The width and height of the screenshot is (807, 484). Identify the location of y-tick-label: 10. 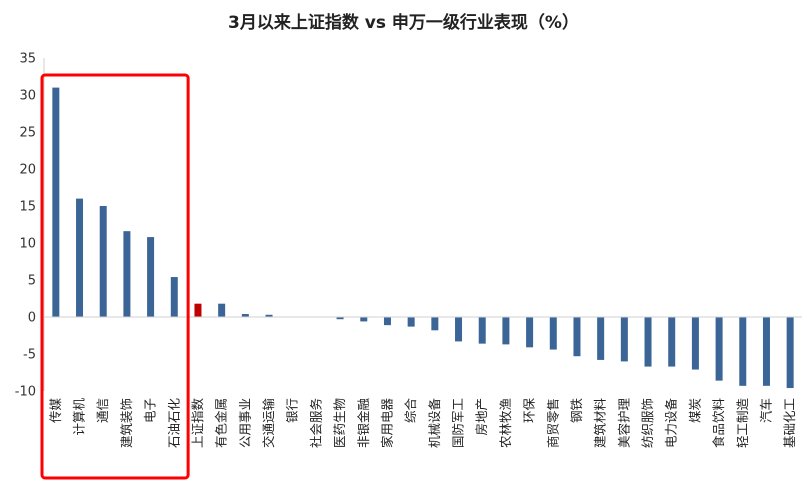
(27, 244).